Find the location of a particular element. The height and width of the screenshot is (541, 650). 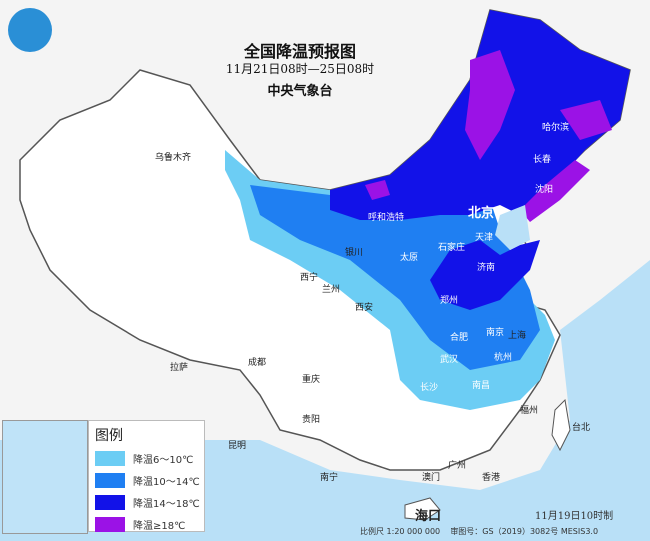

city-label: 天津 is located at coordinates (484, 238).